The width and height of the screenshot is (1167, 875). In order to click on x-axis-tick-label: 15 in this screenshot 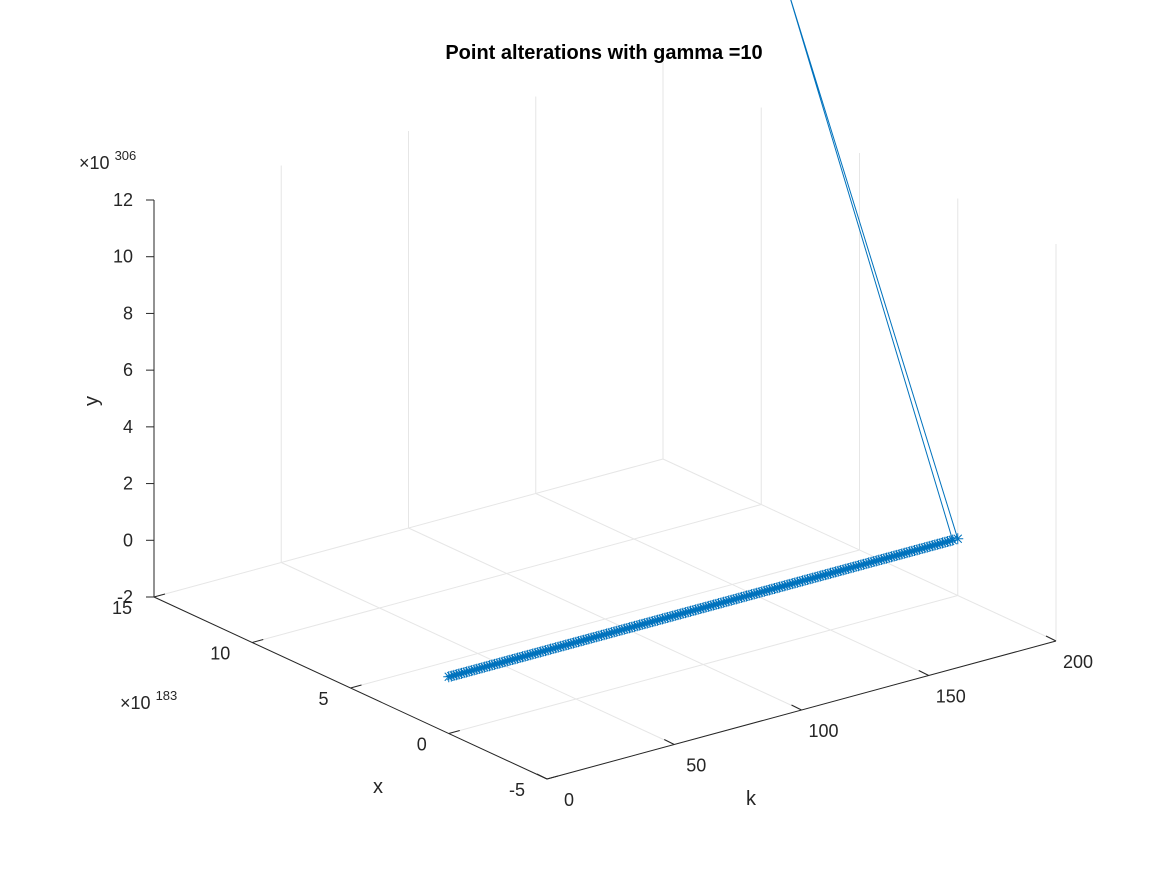, I will do `click(122, 608)`.